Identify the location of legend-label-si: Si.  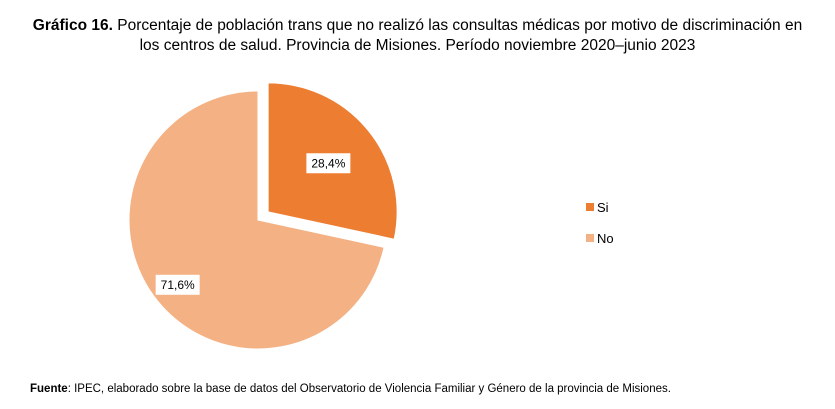
(603, 207).